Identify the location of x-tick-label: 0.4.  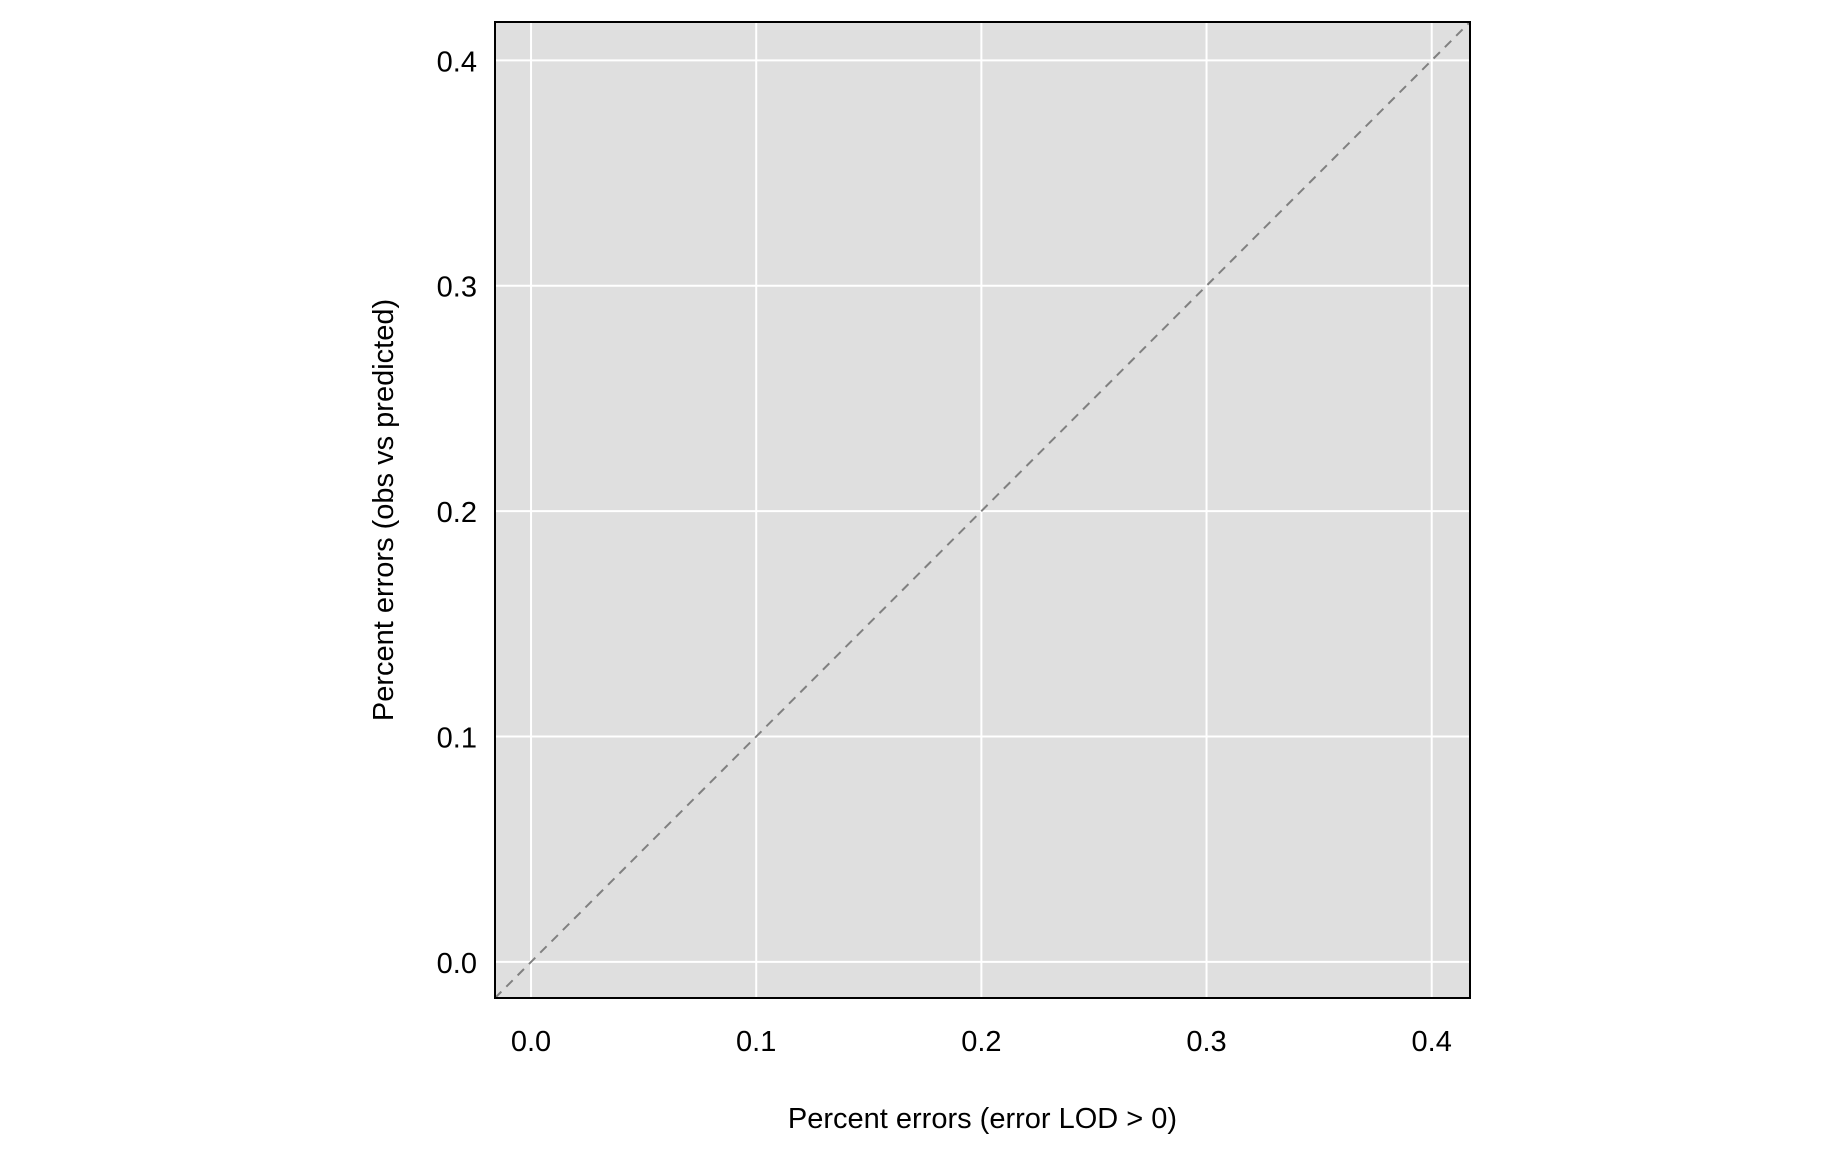
(1432, 1042).